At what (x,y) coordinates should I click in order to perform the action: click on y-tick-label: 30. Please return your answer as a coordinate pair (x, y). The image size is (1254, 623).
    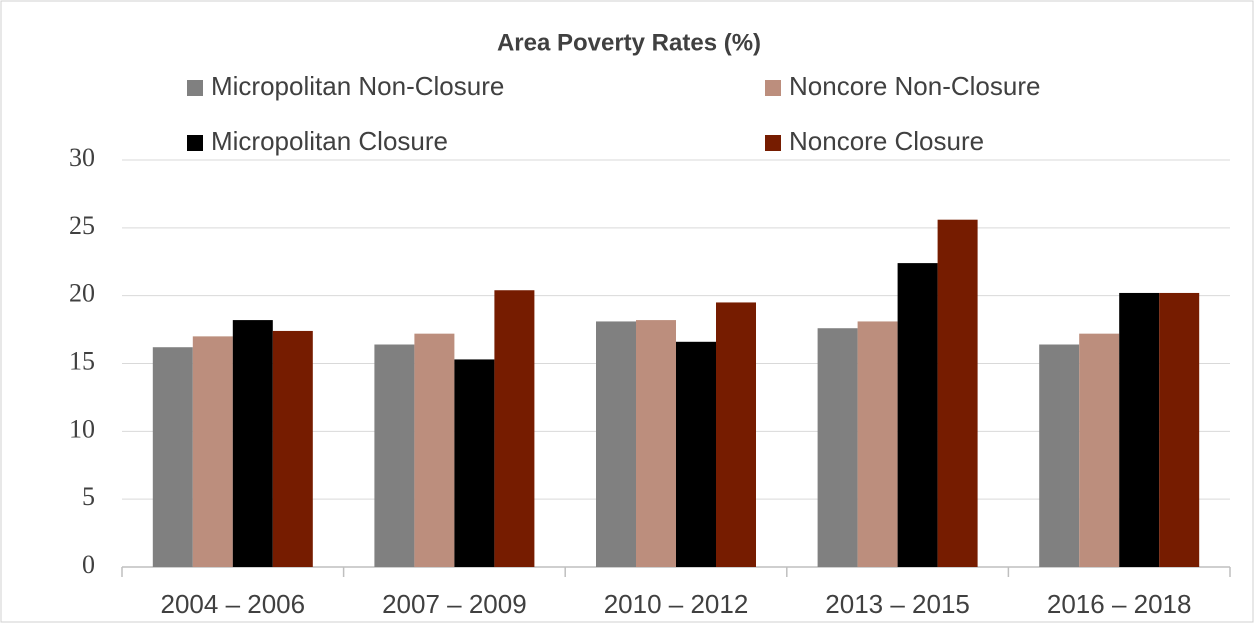
    Looking at the image, I should click on (82, 157).